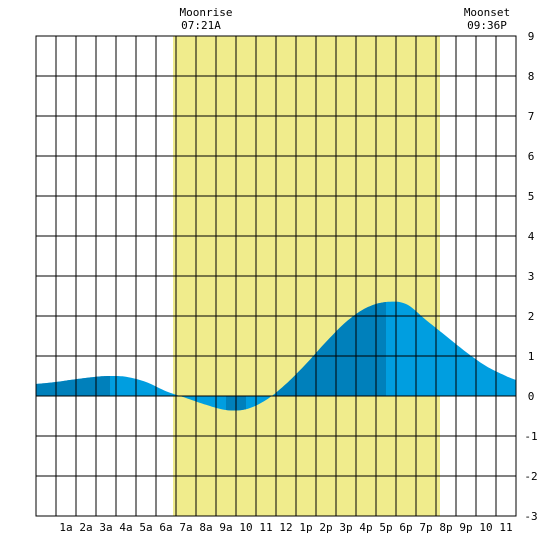  What do you see at coordinates (530, 516) in the screenshot?
I see `y-tick-label: -3` at bounding box center [530, 516].